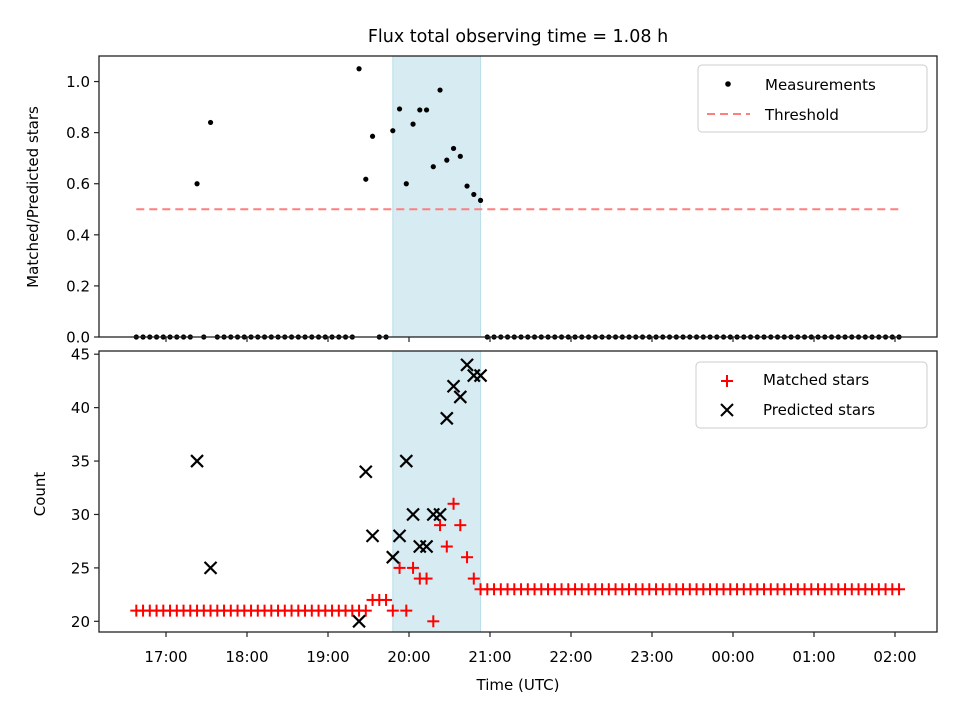 This screenshot has height=720, width=960. Describe the element at coordinates (246, 657) in the screenshot. I see `x-tick-label: 18:00` at that location.